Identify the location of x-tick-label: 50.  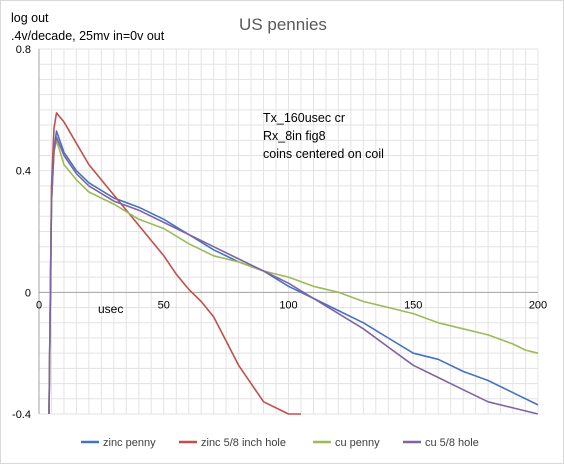
(164, 305).